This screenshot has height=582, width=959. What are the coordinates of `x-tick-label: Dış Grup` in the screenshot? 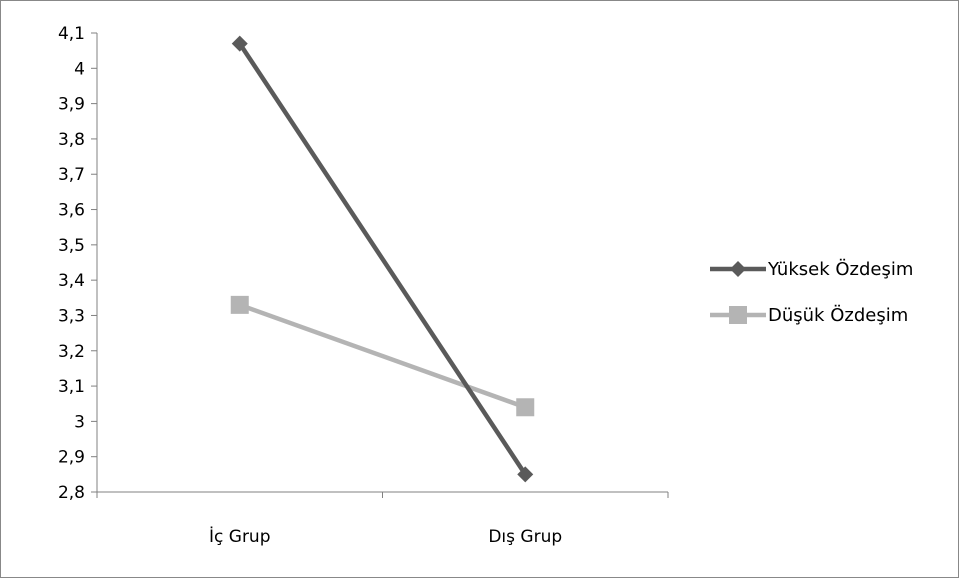 It's located at (525, 537).